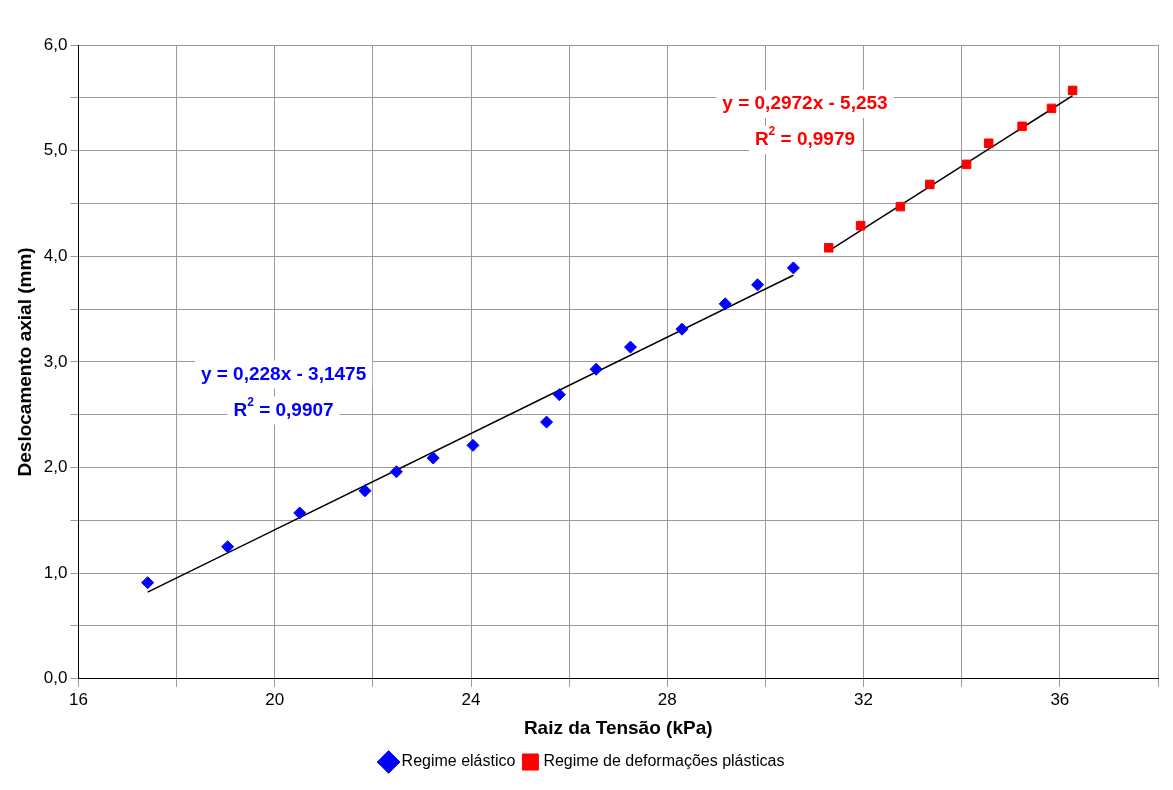  What do you see at coordinates (864, 699) in the screenshot?
I see `x-tick-label: 32` at bounding box center [864, 699].